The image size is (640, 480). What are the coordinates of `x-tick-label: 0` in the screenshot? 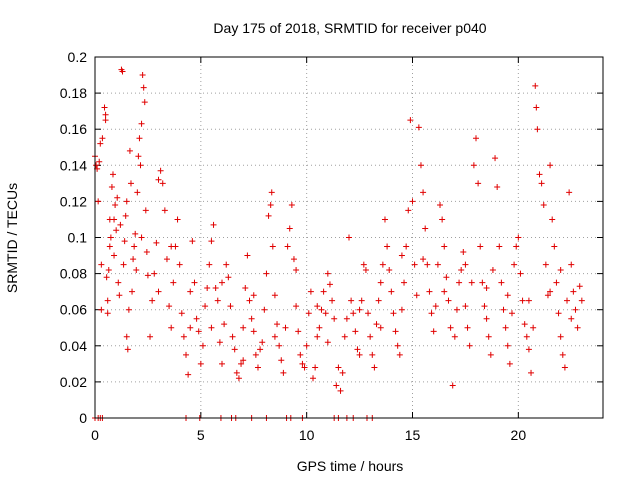 It's located at (95, 435).